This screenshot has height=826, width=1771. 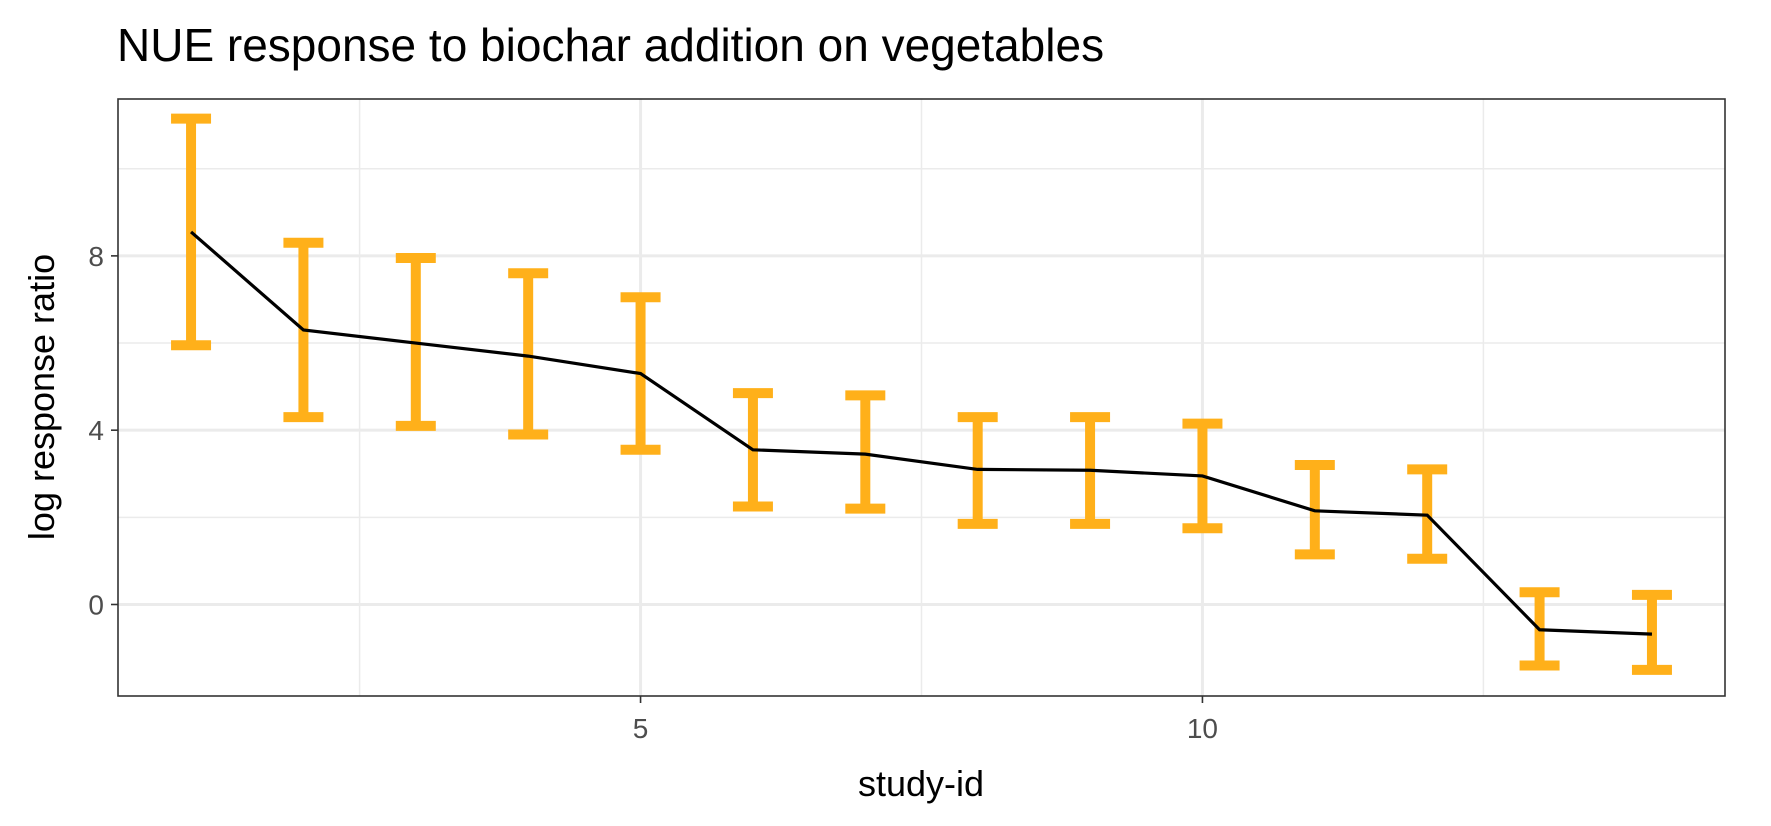 What do you see at coordinates (96, 430) in the screenshot?
I see `y-tick-label: 4` at bounding box center [96, 430].